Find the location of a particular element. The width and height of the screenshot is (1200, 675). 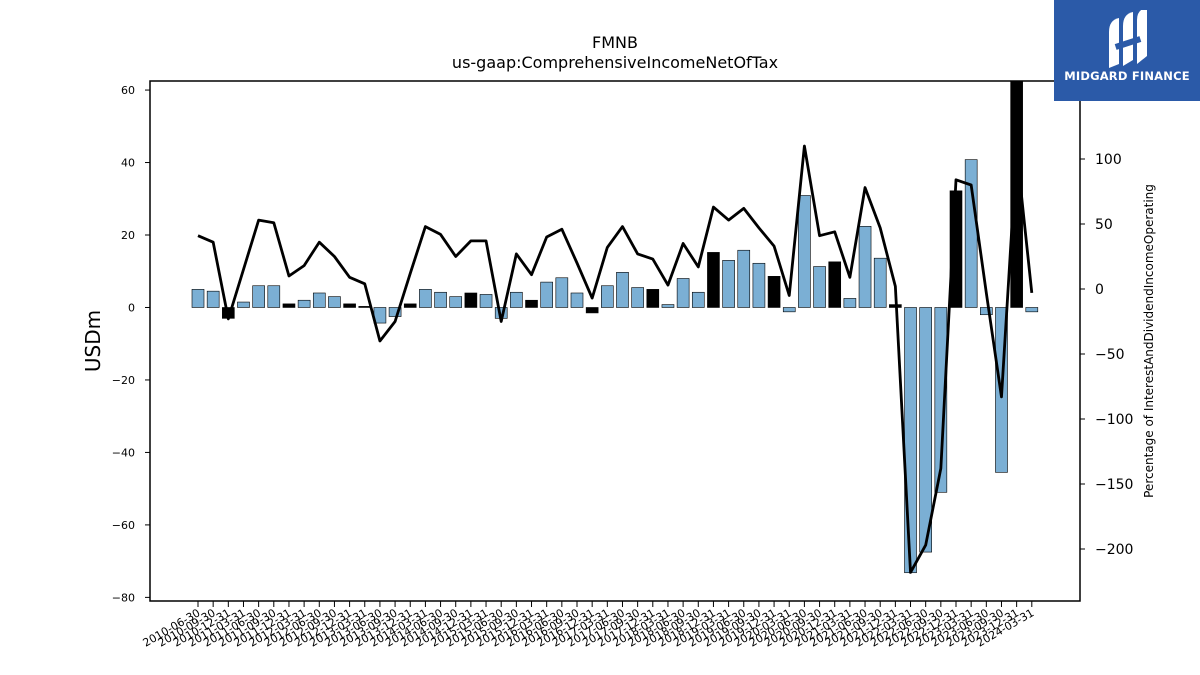

y-axis-label: USDm is located at coordinates (93, 341).